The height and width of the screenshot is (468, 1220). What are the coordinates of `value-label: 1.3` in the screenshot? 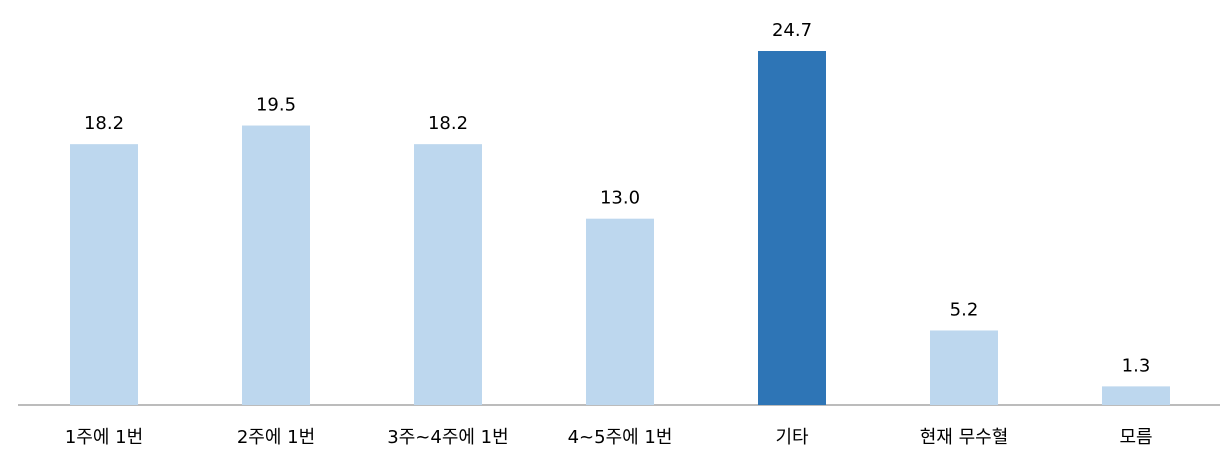 It's located at (1136, 365).